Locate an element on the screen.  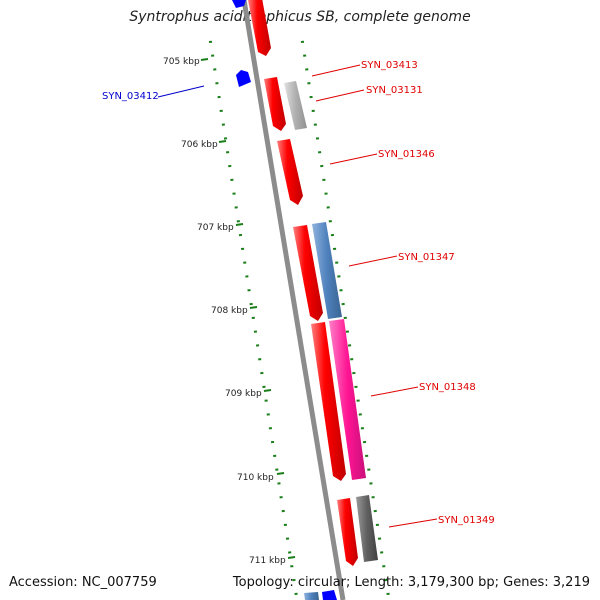
tick-label-707: 707 kbp is located at coordinates (215, 228).